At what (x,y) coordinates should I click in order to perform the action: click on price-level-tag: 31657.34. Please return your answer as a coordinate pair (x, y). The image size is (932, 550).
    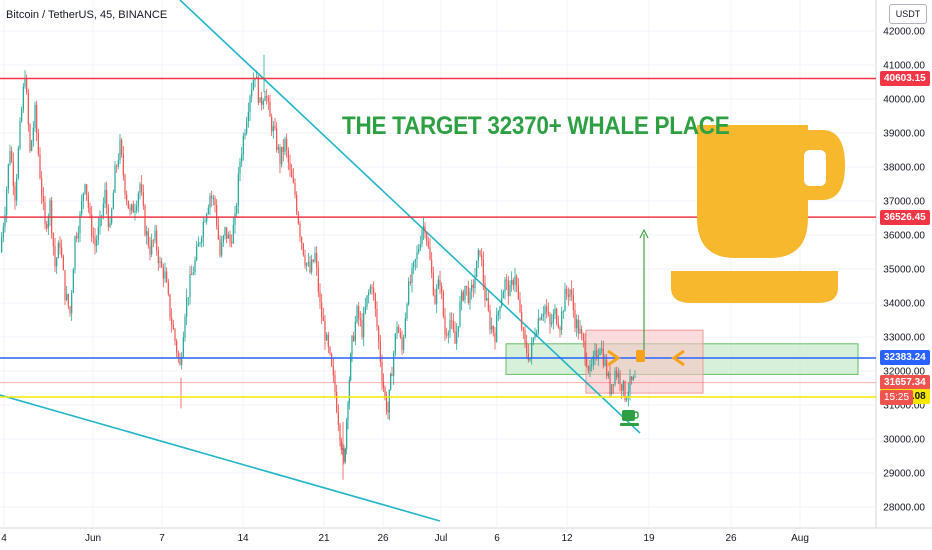
    Looking at the image, I should click on (905, 383).